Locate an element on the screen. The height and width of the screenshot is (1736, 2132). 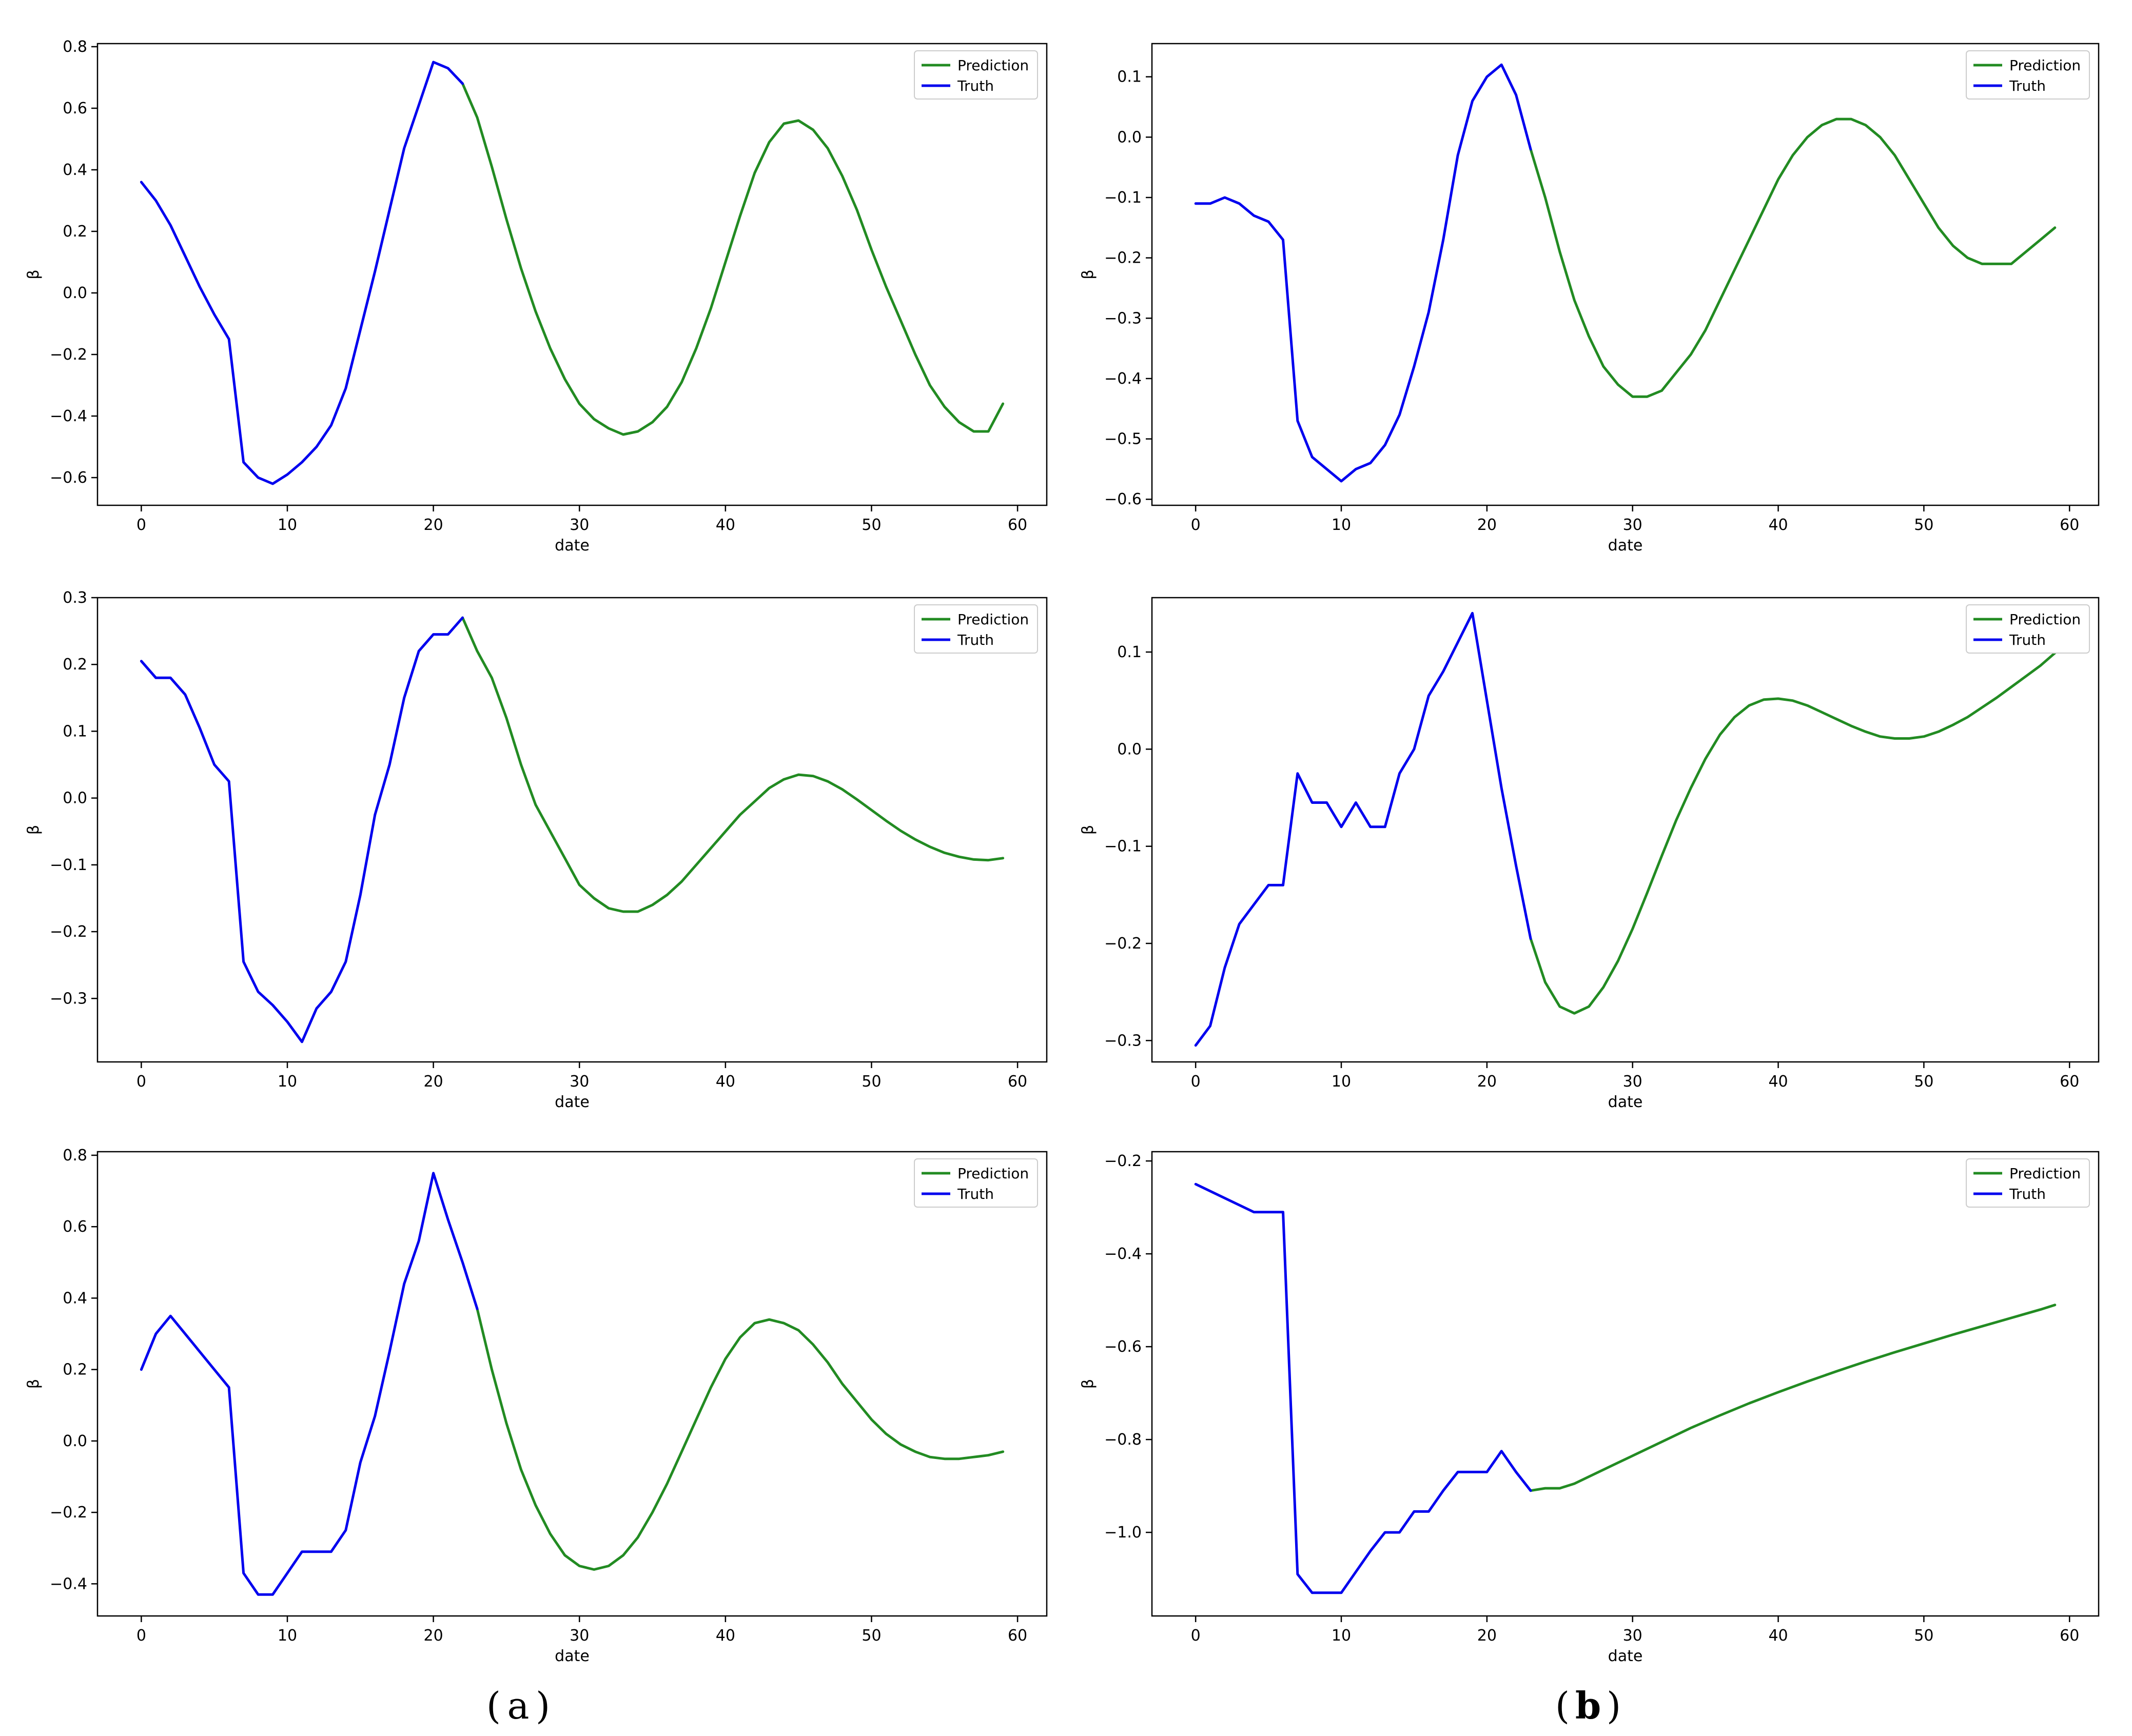
chart-b-2-xtick-label-1: 10 is located at coordinates (1342, 1636).